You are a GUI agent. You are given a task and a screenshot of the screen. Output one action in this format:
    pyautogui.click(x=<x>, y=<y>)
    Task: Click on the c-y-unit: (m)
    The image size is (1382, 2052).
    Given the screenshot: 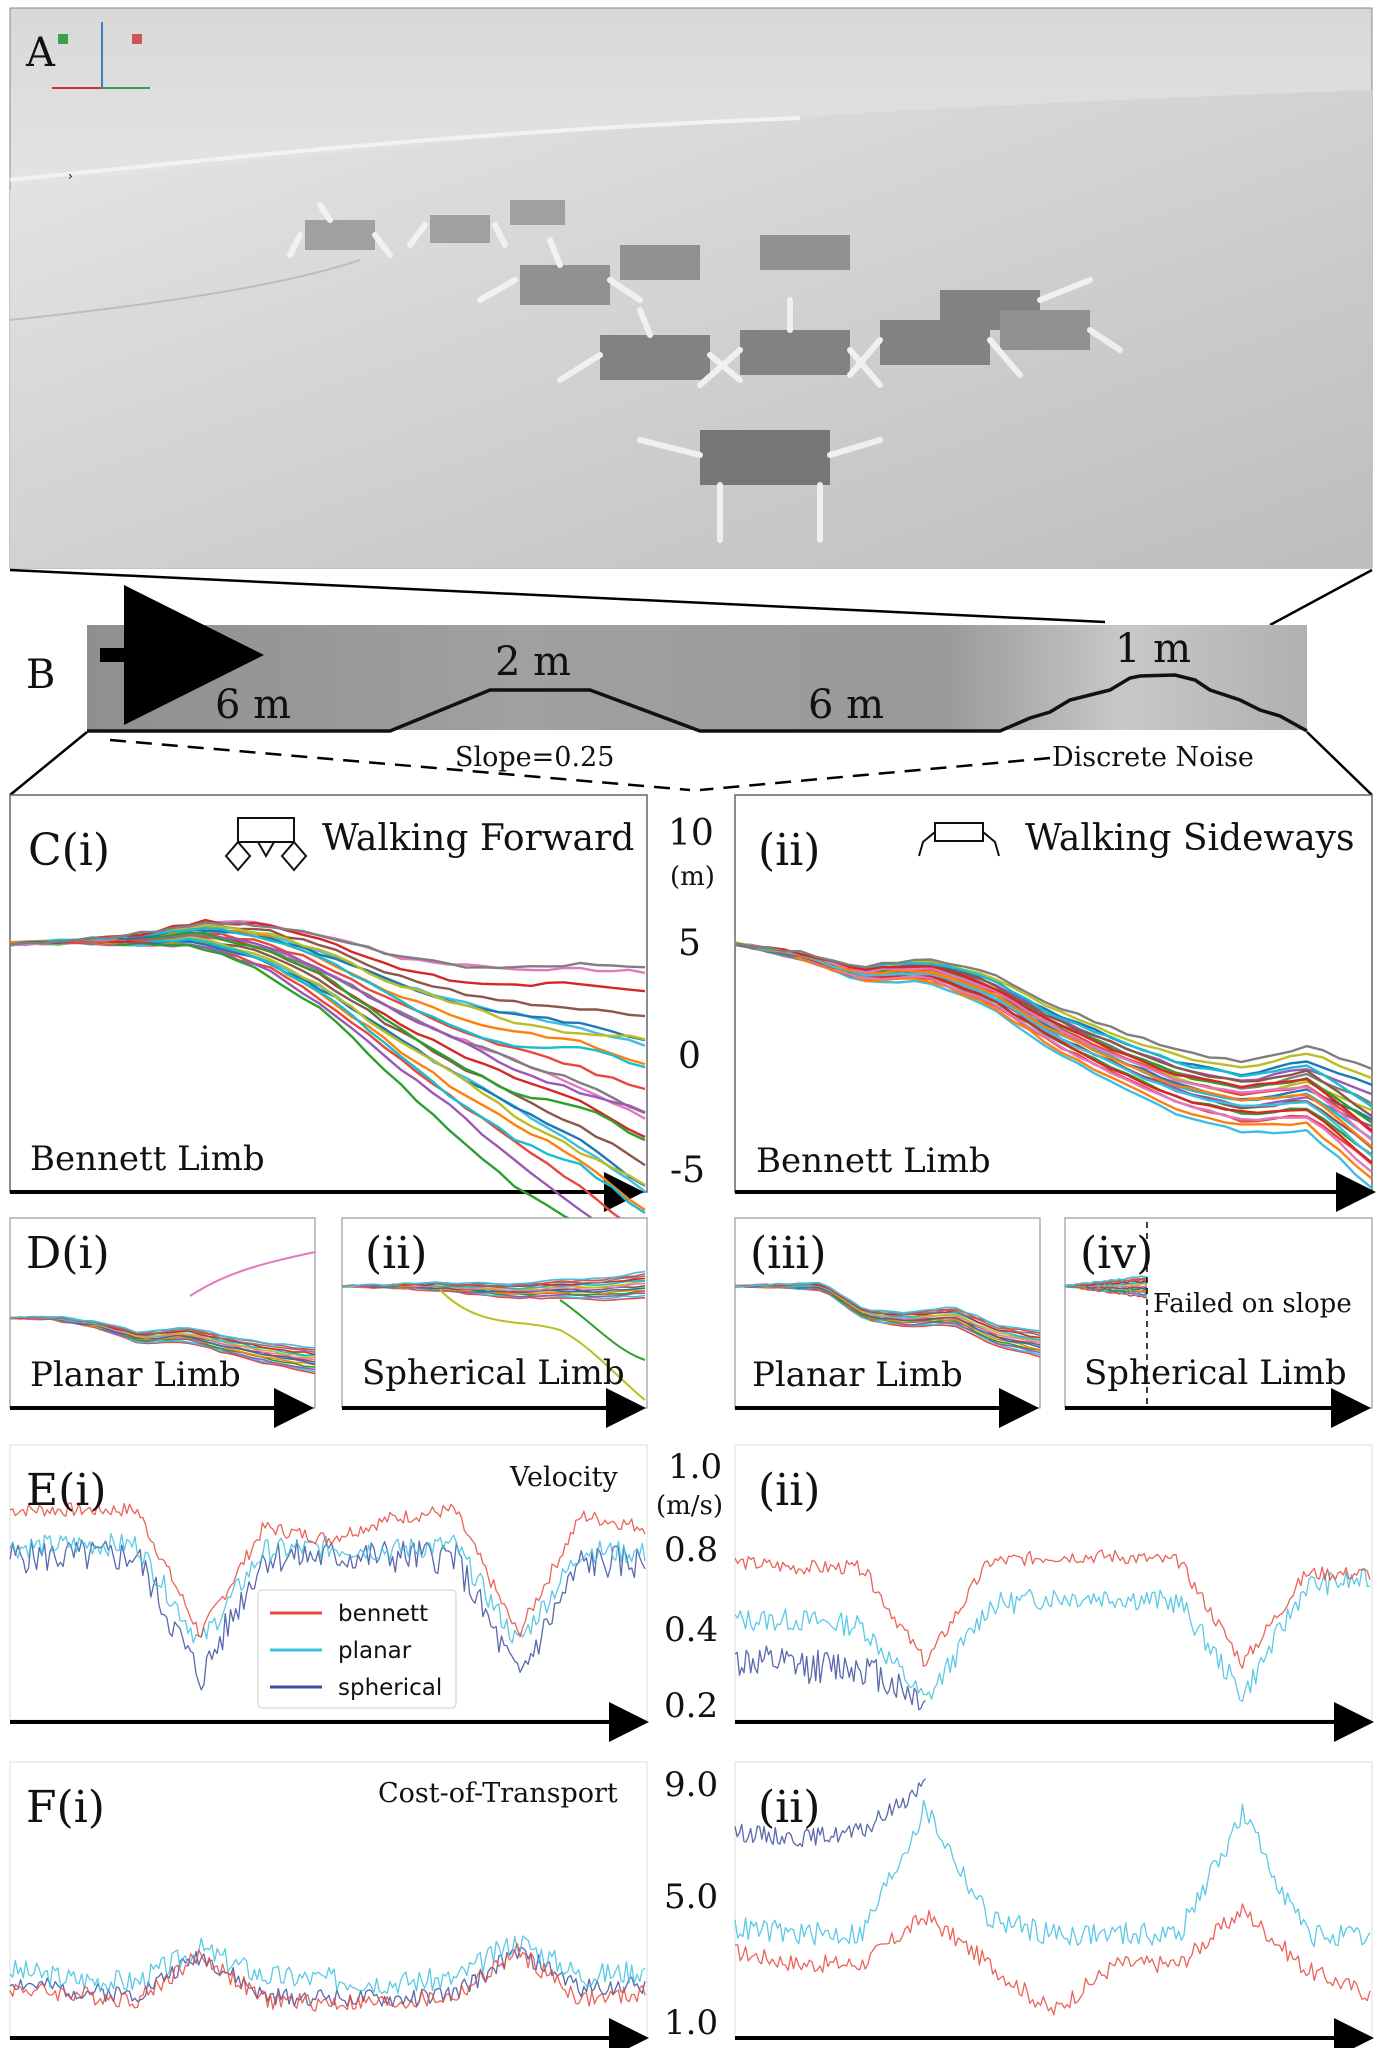 What is the action you would take?
    pyautogui.click(x=692, y=877)
    